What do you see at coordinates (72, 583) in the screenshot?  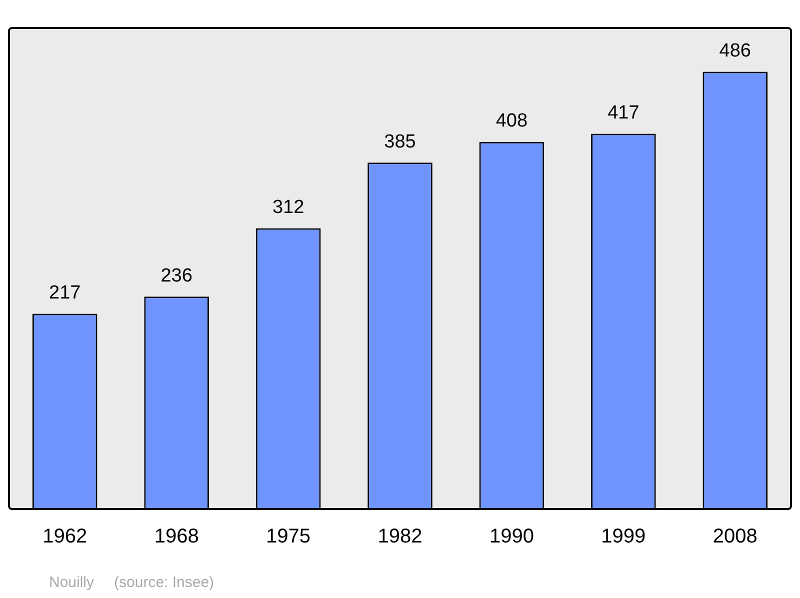 I see `text: Nouilly` at bounding box center [72, 583].